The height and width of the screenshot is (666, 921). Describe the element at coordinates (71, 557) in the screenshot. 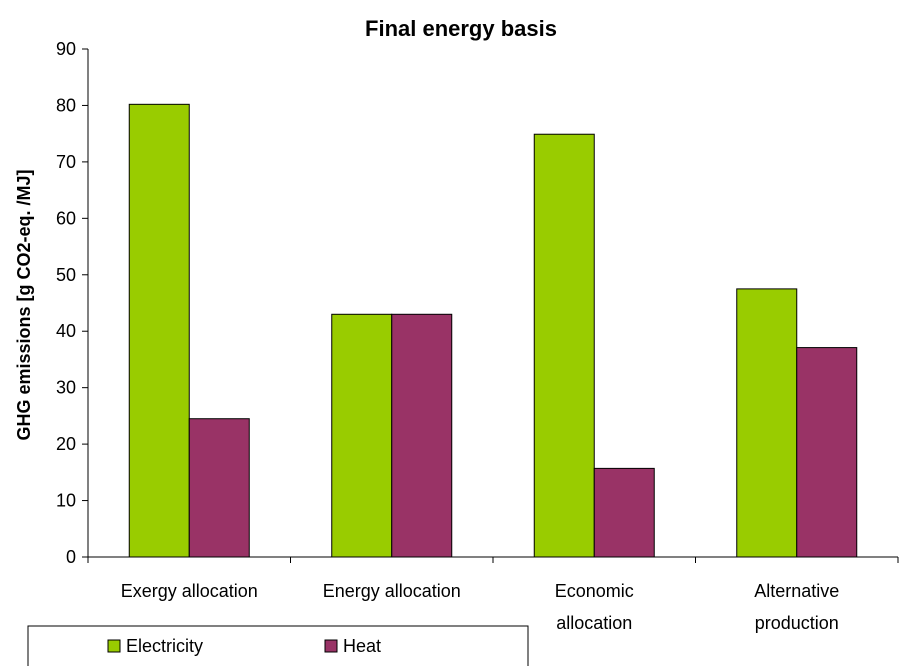

I see `y-tick-label: 0` at that location.